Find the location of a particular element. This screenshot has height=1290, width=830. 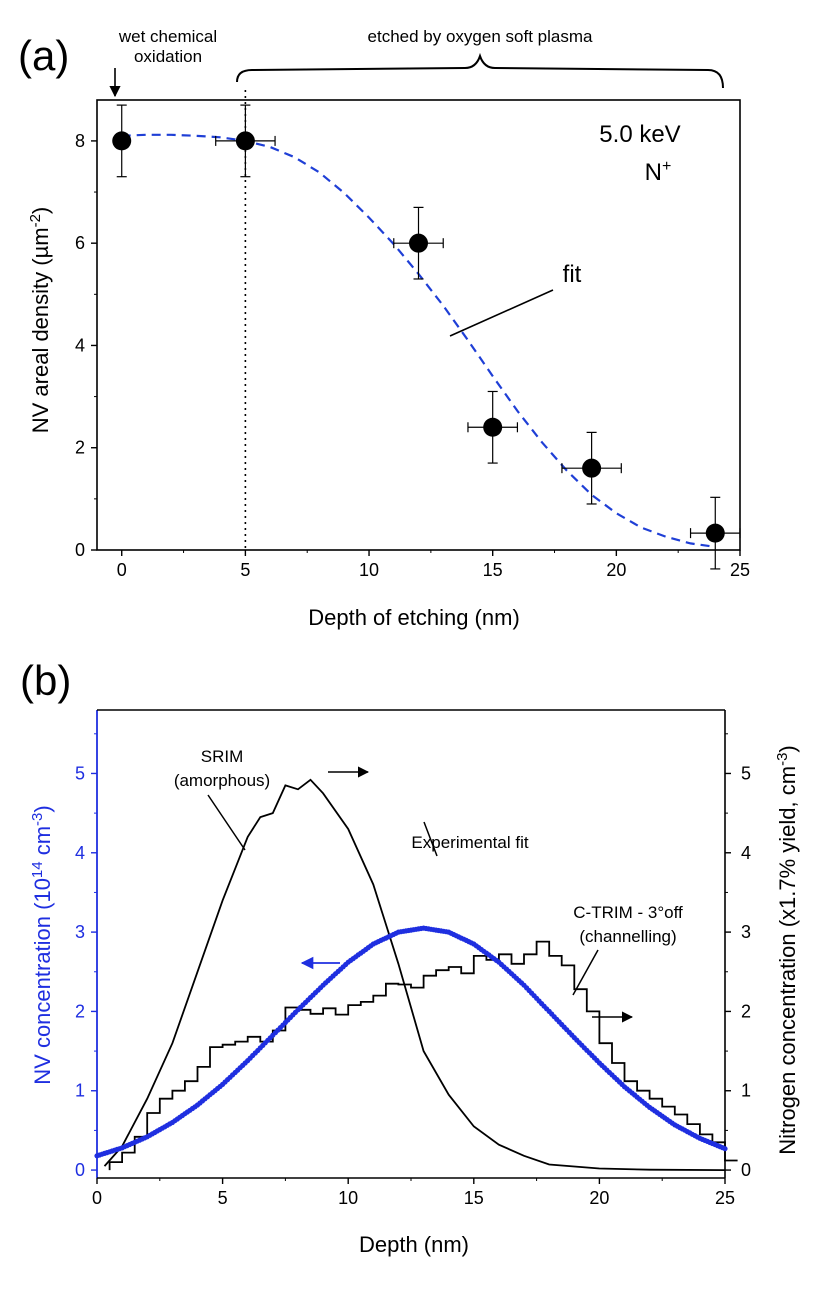

panel-a-ylabel: NV areal density (µm-2) is located at coordinates (40, 320).